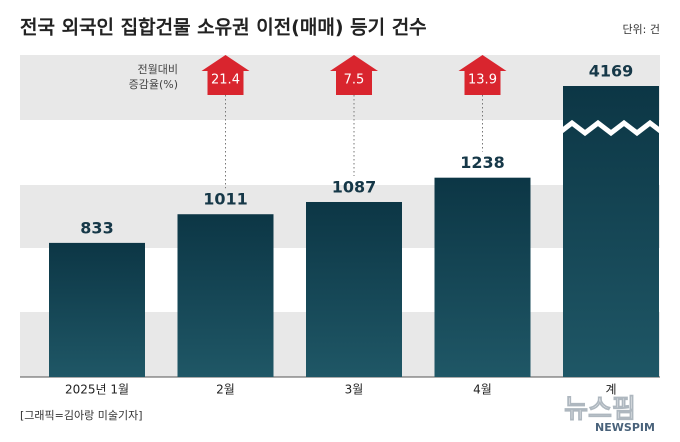 The image size is (680, 442). Describe the element at coordinates (610, 390) in the screenshot. I see `x-tick-label: 계` at that location.